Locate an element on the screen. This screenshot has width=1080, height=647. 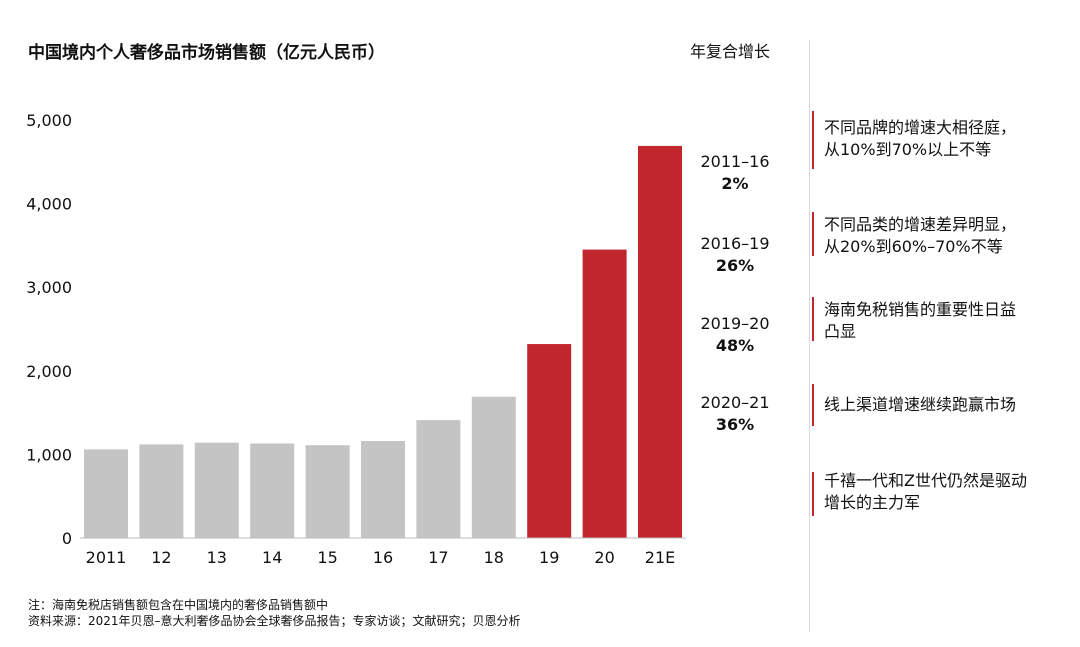
cagr-item: 2016–19 26% is located at coordinates (735, 255).